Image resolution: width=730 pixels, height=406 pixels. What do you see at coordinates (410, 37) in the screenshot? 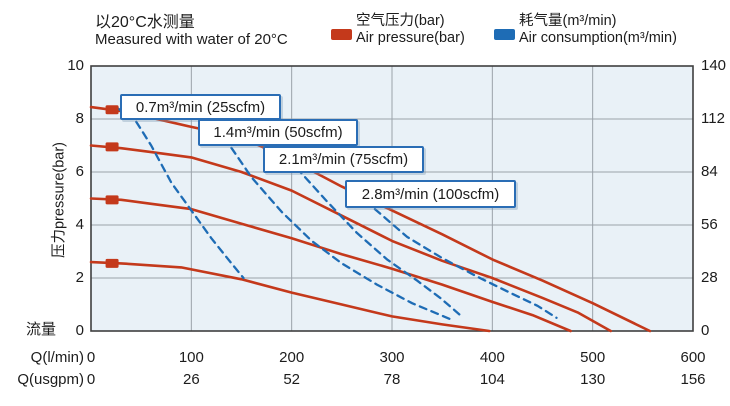
I see `legend-air-pressure-en: Air pressure(bar)` at bounding box center [410, 37].